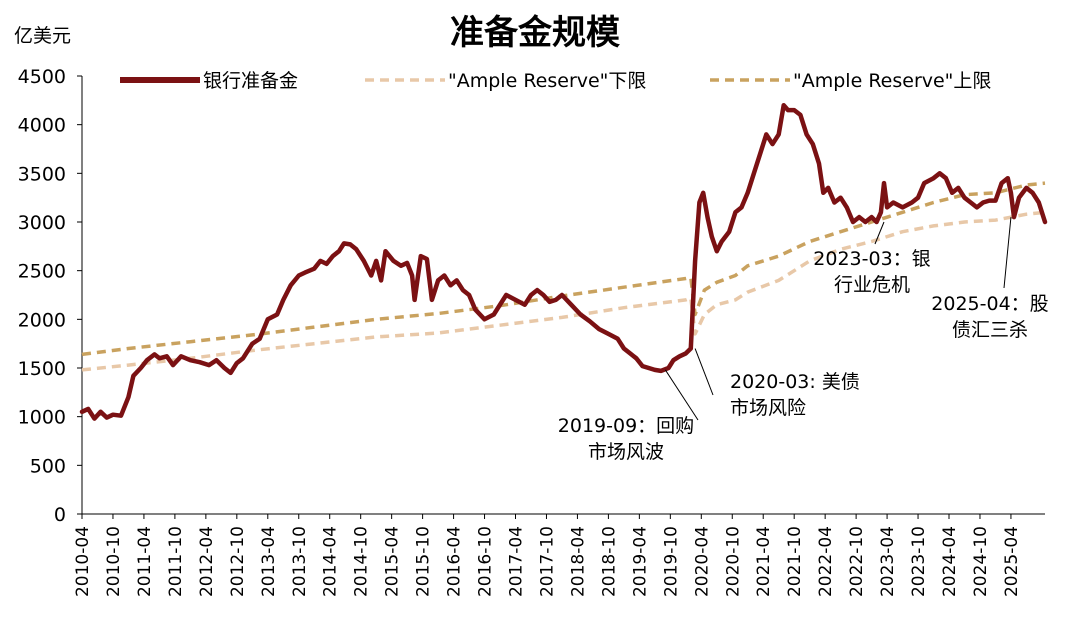 This screenshot has height=622, width=1080. I want to click on x-tick-label: 2016-04, so click(455, 561).